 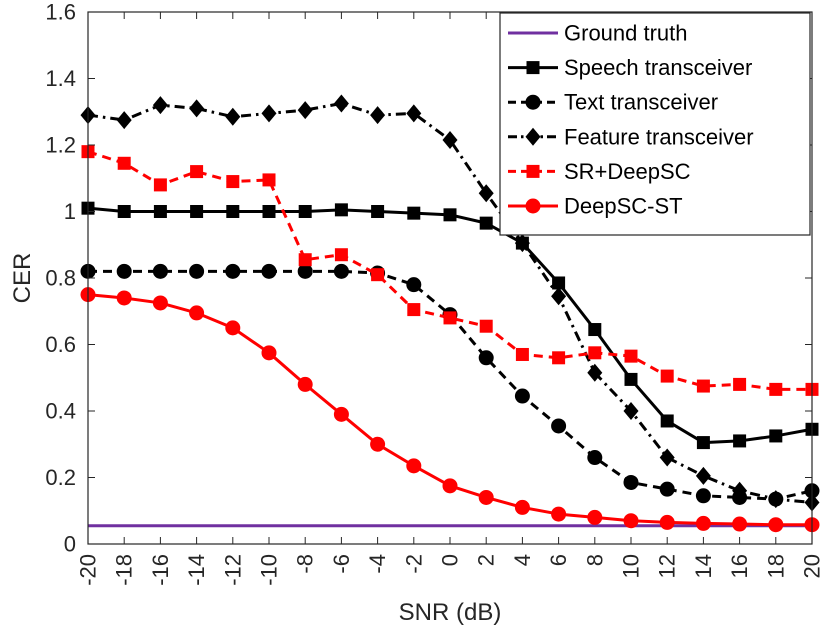 I want to click on y-tick-label: 1.4, so click(x=60, y=78).